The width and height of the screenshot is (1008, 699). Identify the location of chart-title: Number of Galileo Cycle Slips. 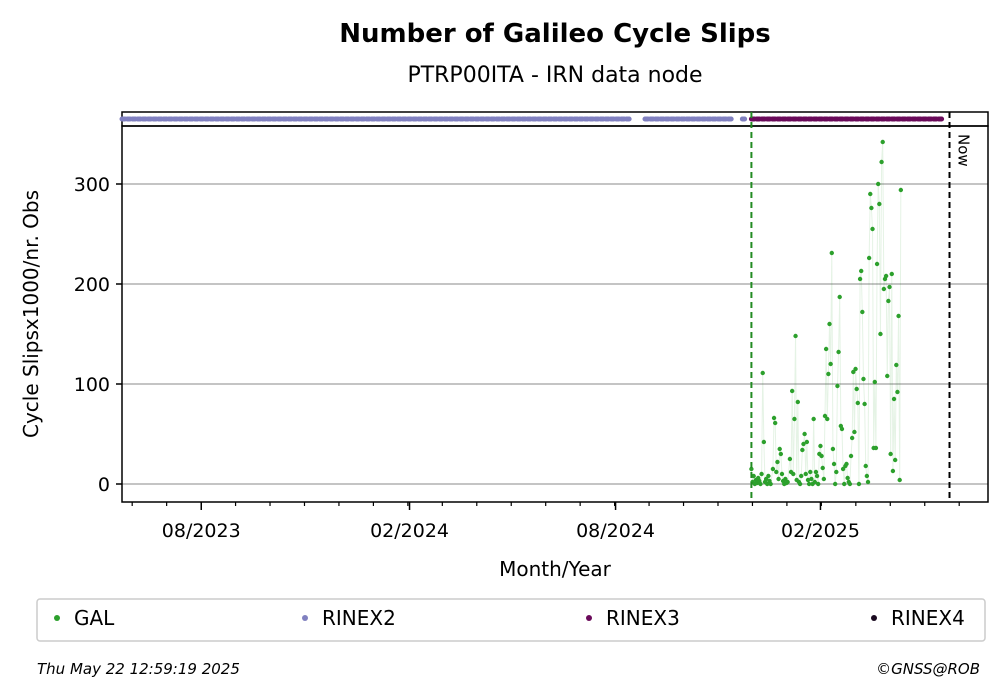
(555, 34).